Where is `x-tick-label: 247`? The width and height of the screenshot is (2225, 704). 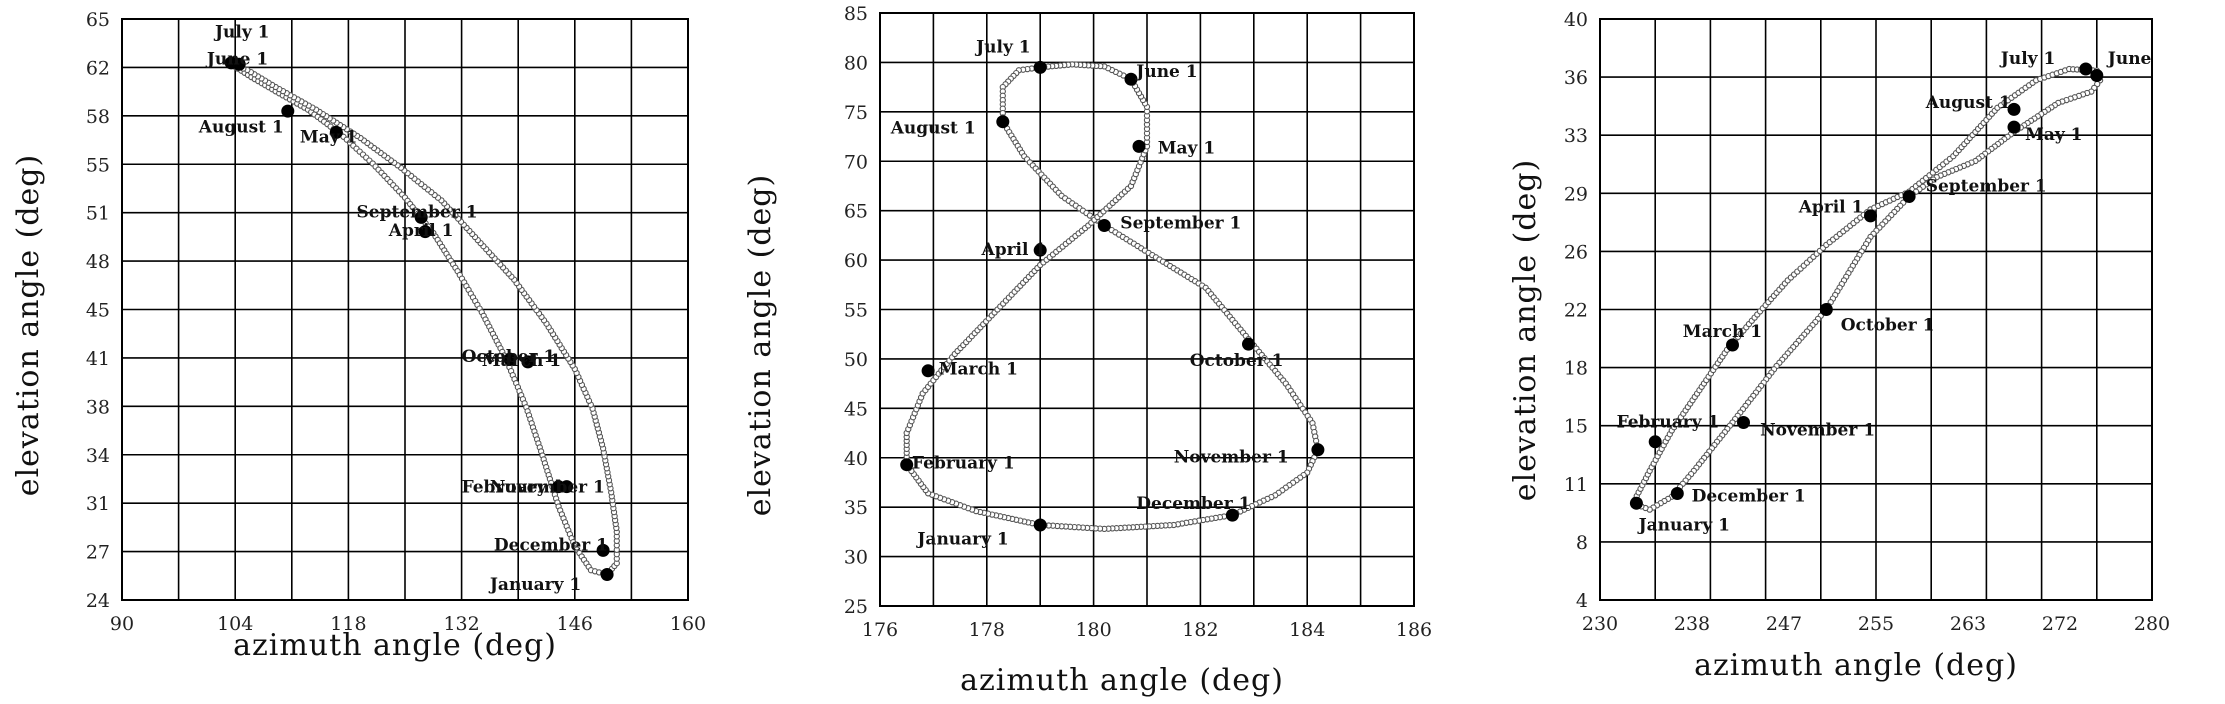
x-tick-label: 247 is located at coordinates (1784, 624).